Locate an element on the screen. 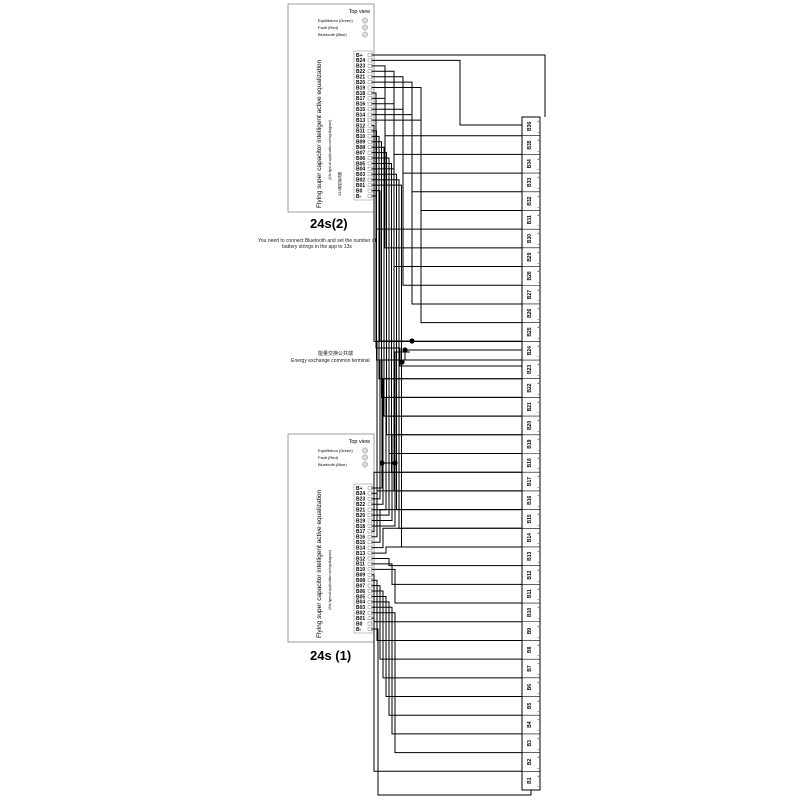  board-top-pin-label: B07 is located at coordinates (360, 153).